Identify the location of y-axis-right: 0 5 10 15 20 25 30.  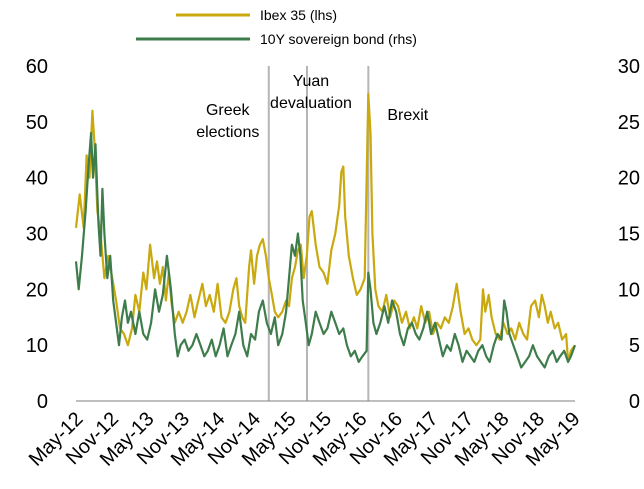
(629, 234).